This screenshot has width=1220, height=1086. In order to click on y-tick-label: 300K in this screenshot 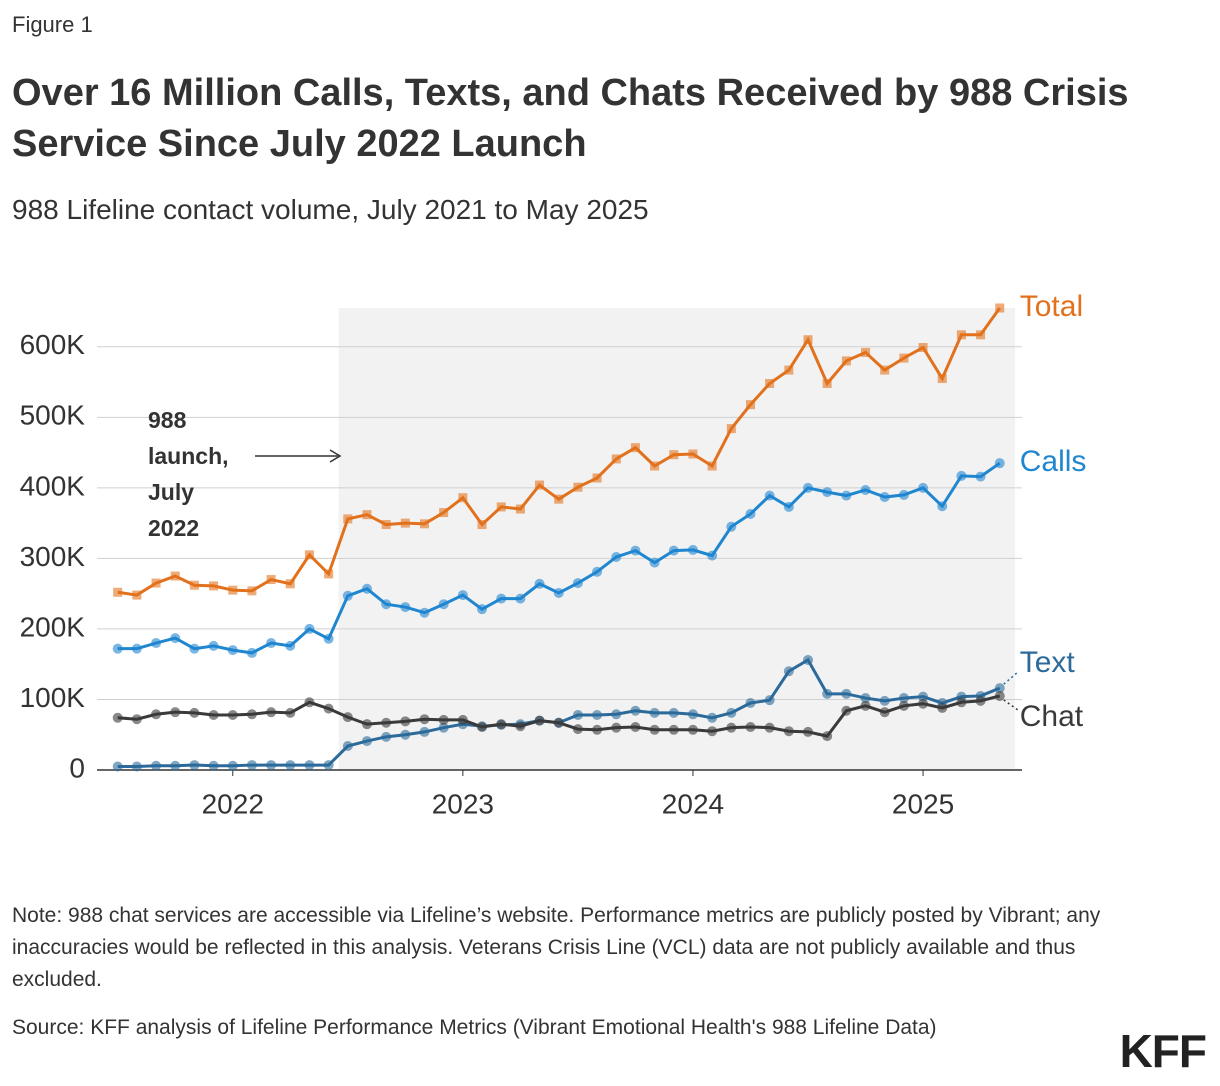, I will do `click(53, 556)`.